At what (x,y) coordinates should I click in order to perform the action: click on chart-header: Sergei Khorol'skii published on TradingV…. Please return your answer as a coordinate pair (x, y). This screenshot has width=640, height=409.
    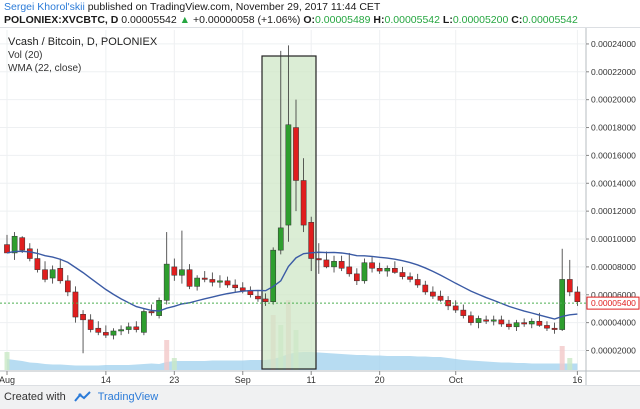
    Looking at the image, I should click on (320, 14).